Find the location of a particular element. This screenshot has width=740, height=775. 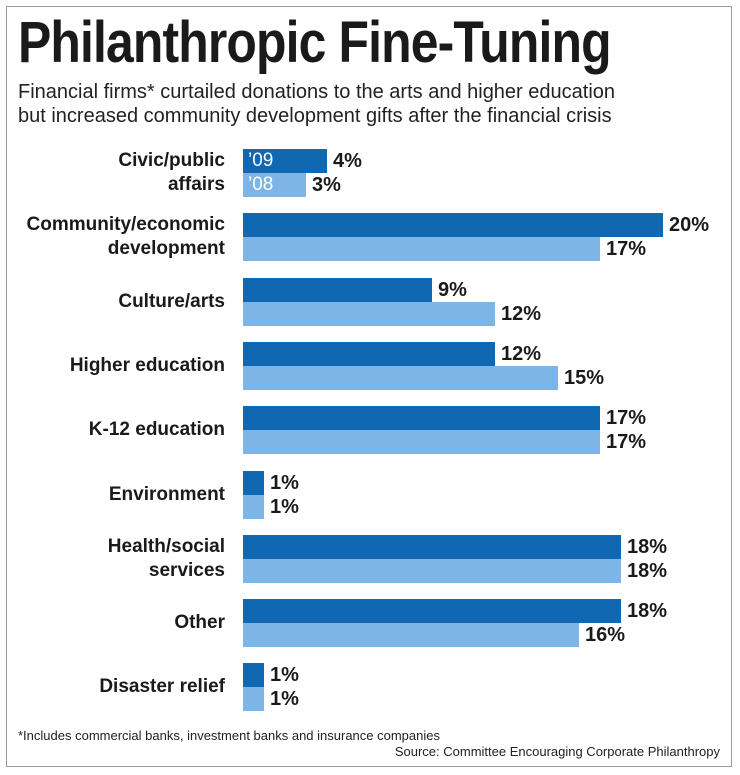

value-label-civic-public-affairs-08: 3% is located at coordinates (326, 185).